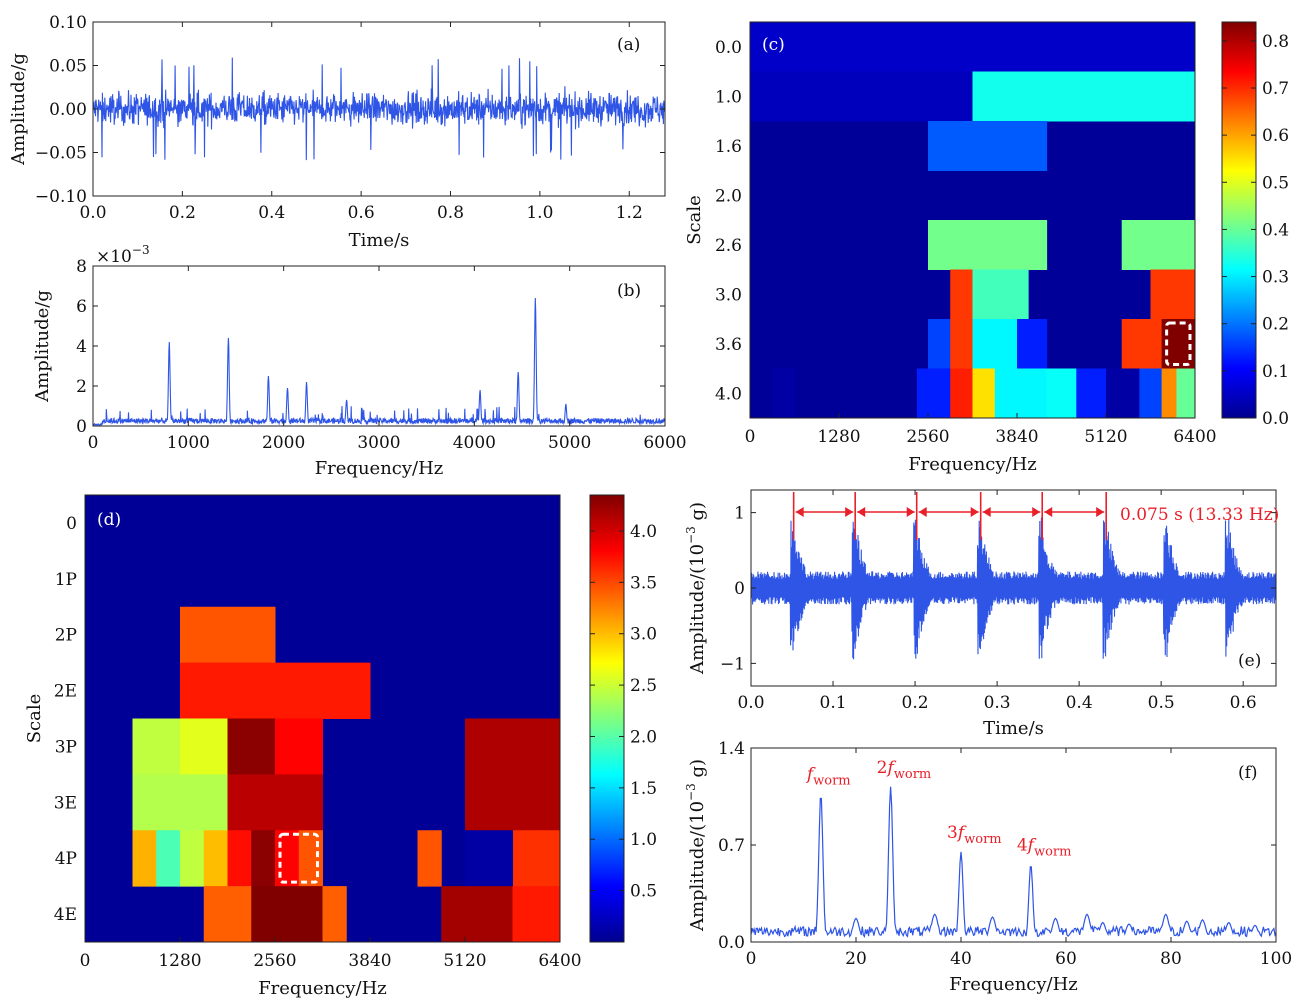  I want to click on colorbar-tick-label: 0.7, so click(1275, 89).